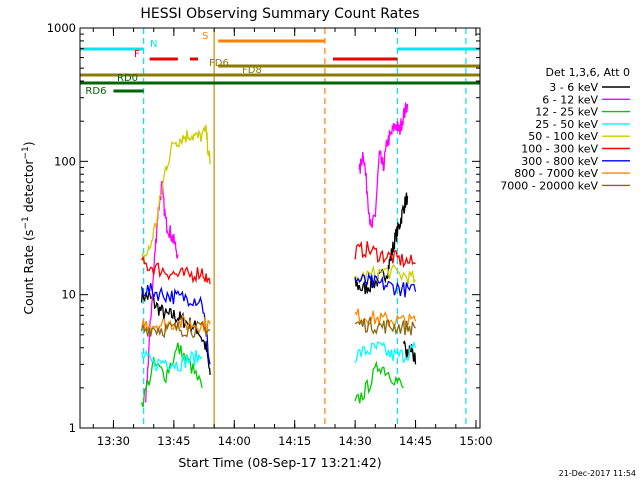 This screenshot has width=640, height=480. I want to click on x-tick-label-13-30: 13:30, so click(113, 441).